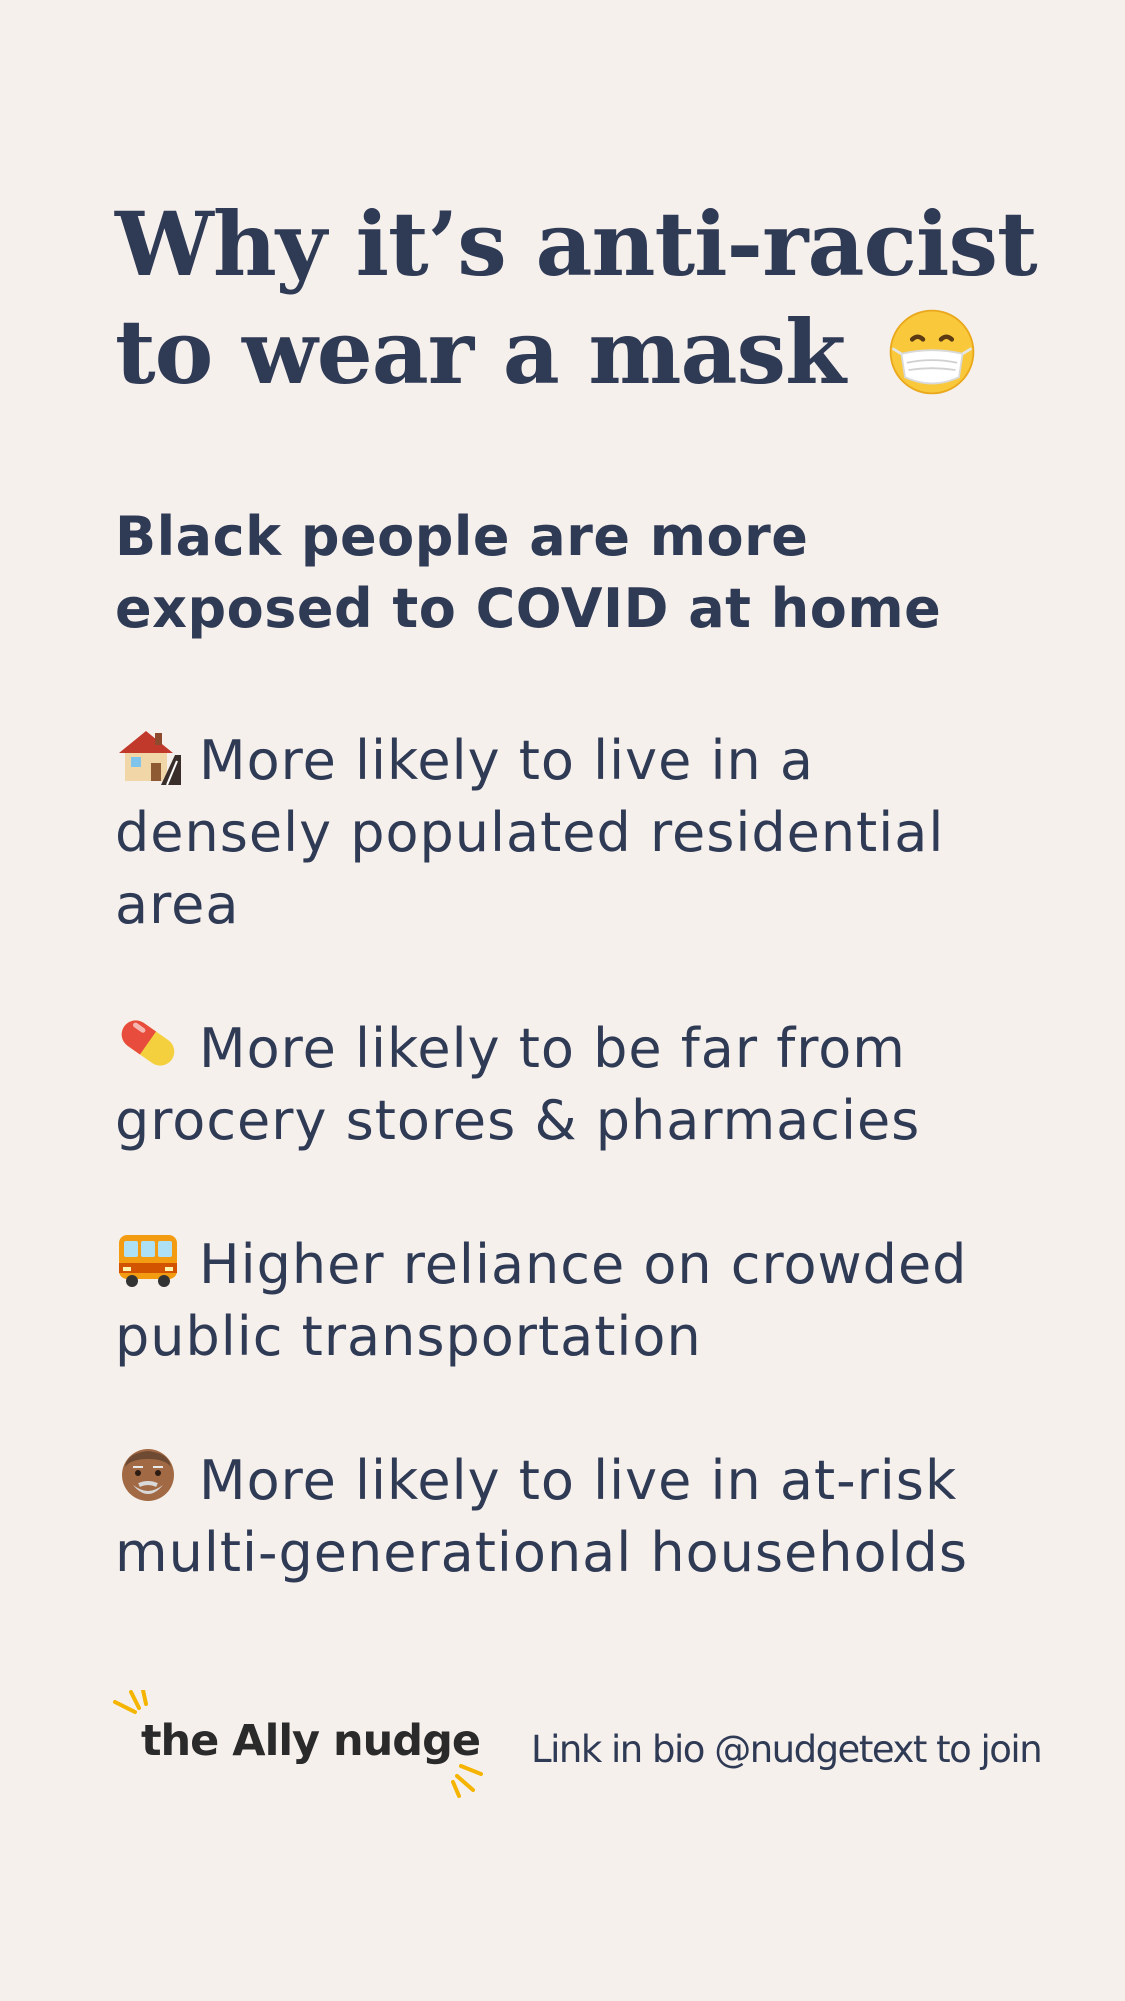  What do you see at coordinates (506, 760) in the screenshot?
I see `list-item-text: More likely to live in a` at bounding box center [506, 760].